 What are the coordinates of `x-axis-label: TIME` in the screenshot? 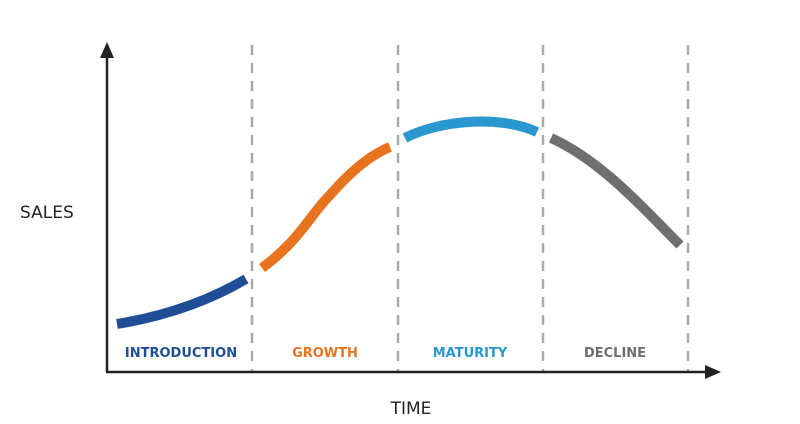 It's located at (411, 409).